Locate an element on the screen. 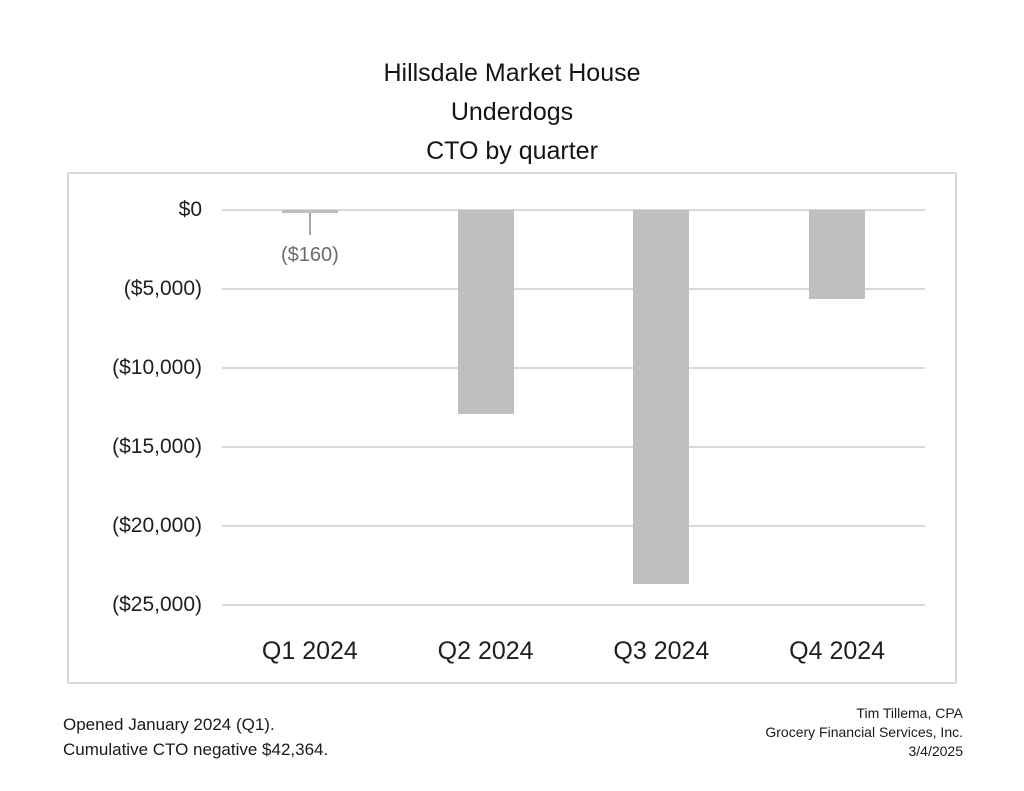  bar-q4-2024 is located at coordinates (837, 254).